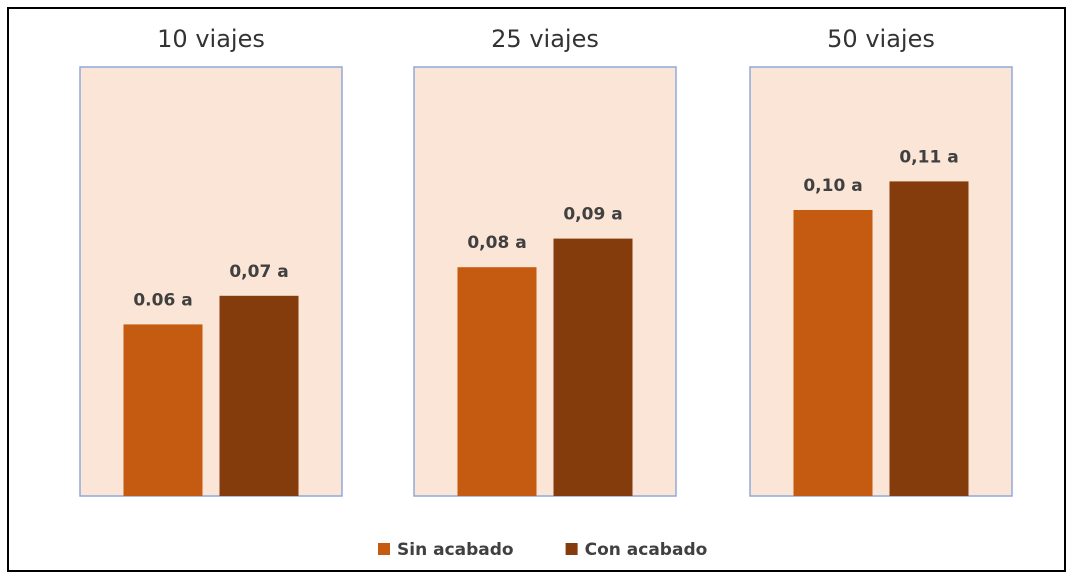  I want to click on legend-label: Sin acabado, so click(455, 550).